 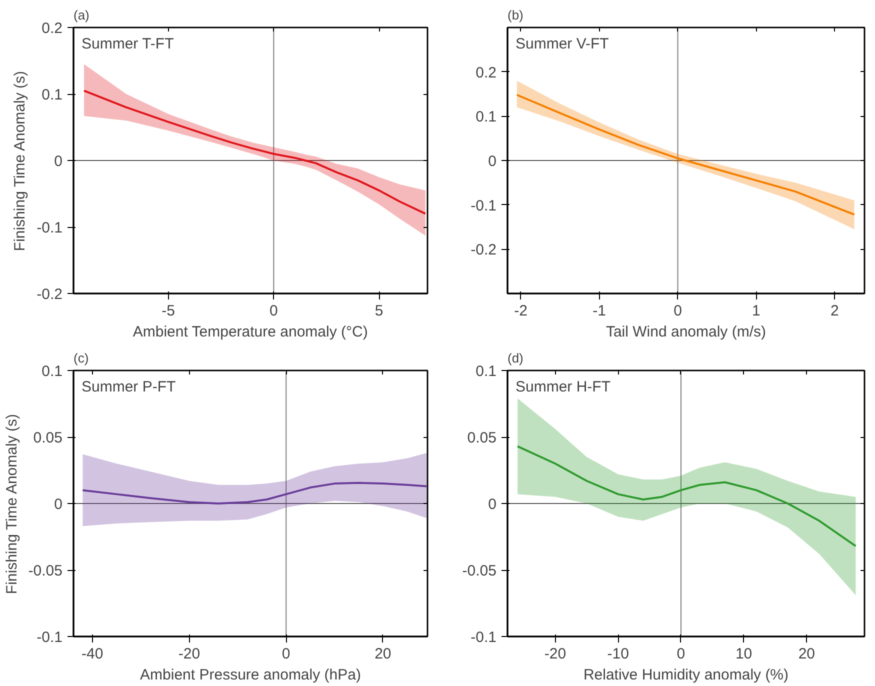 I want to click on annotation: Summer H-FT, so click(x=563, y=387).